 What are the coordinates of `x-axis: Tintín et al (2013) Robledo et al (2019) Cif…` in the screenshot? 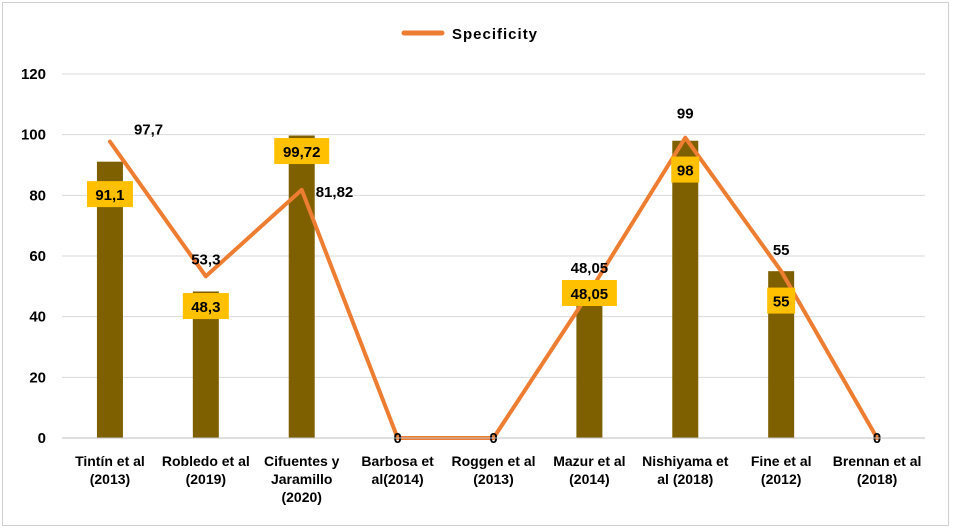 It's located at (493, 471).